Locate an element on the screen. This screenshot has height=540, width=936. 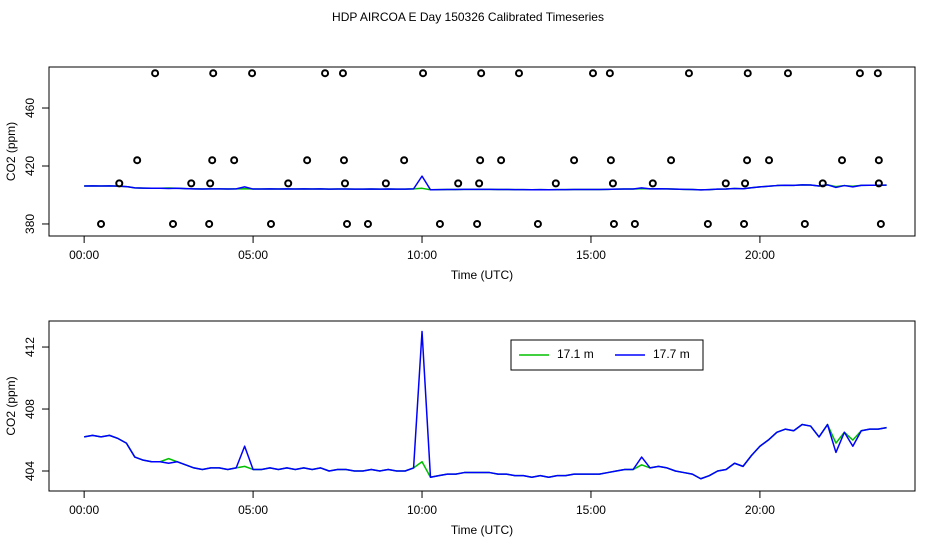
y-tick-label: 460 is located at coordinates (30, 108).